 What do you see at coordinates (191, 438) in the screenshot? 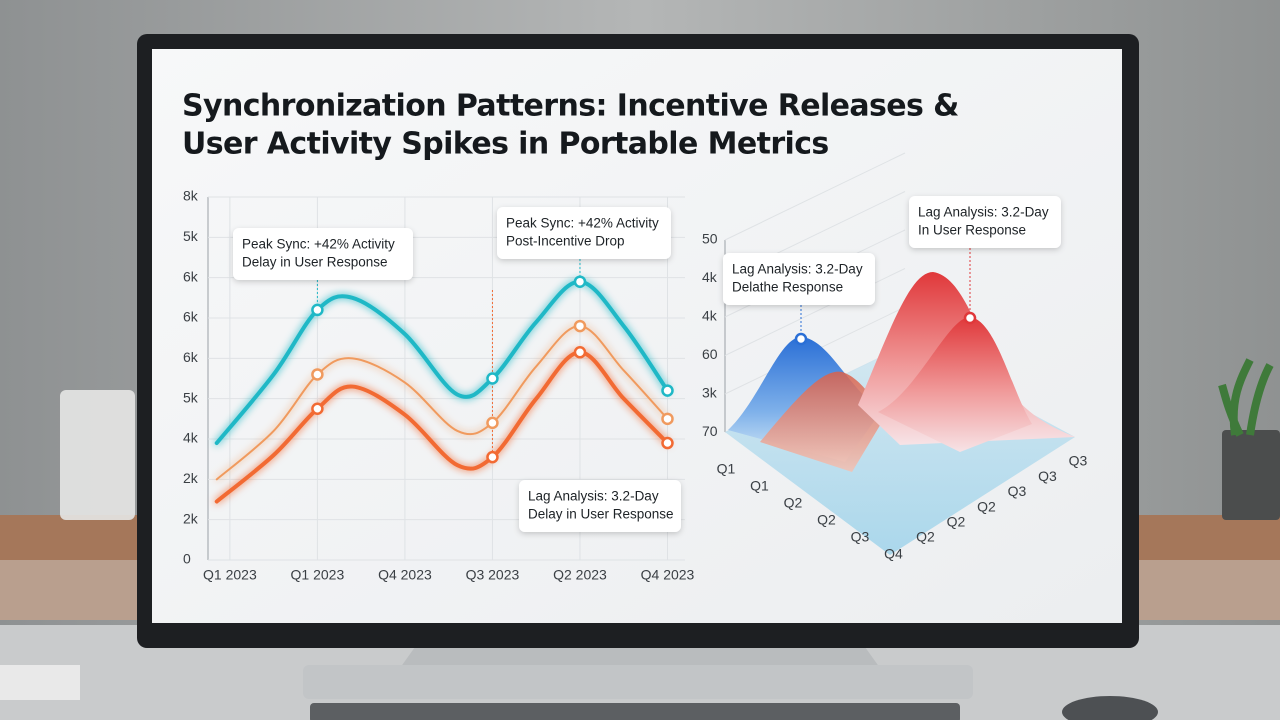
I see `y-tick-label: 4k` at bounding box center [191, 438].